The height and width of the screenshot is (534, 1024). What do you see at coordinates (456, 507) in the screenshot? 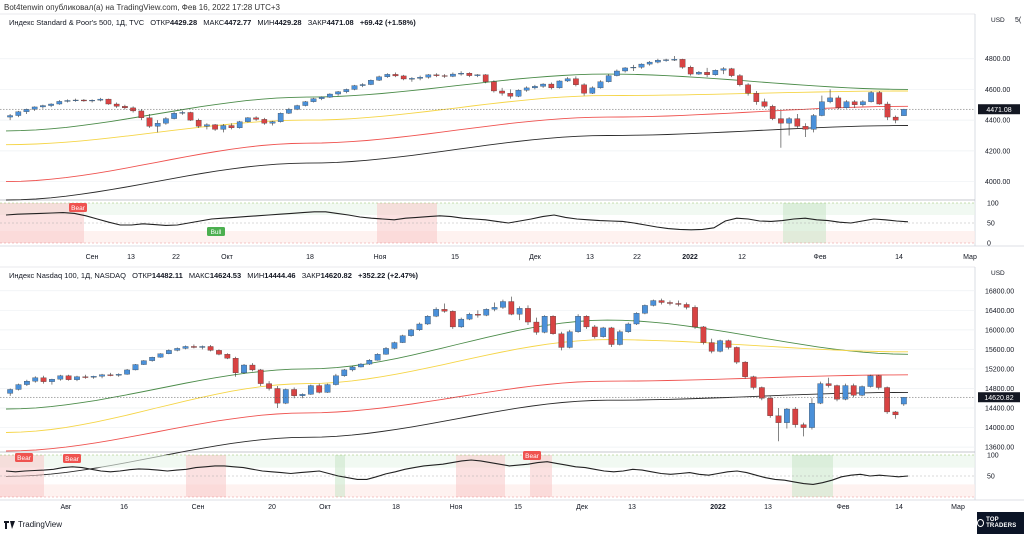
I see `ndx-x-tick: Ноя` at bounding box center [456, 507].